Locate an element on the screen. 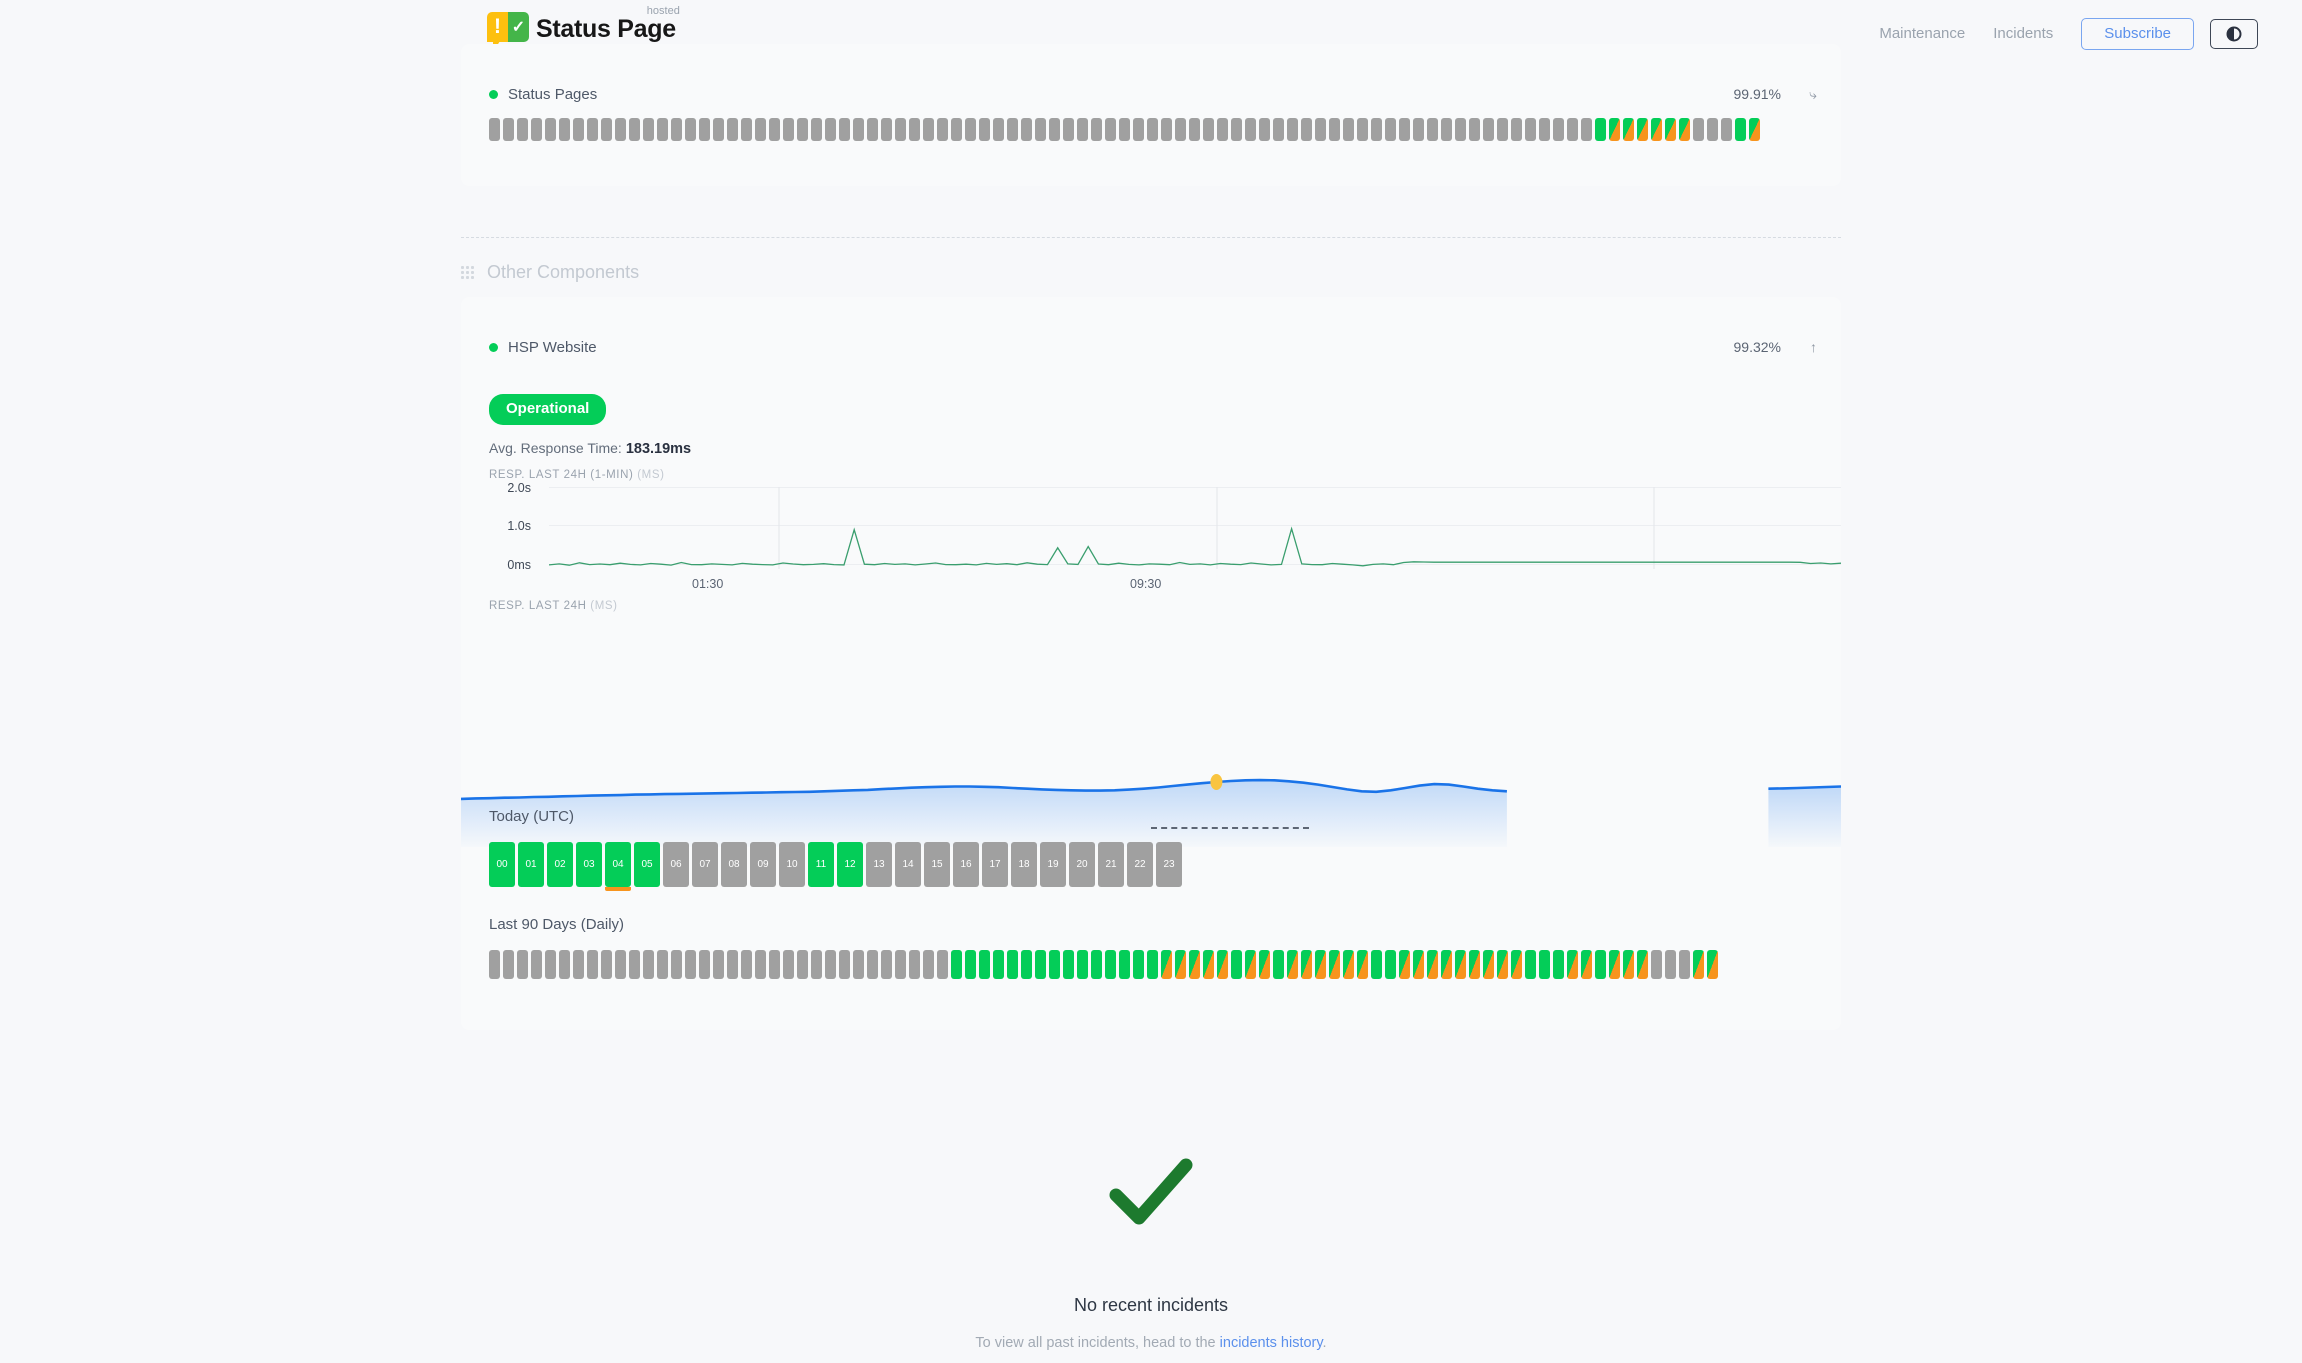  hour-bar: 09 is located at coordinates (763, 864).